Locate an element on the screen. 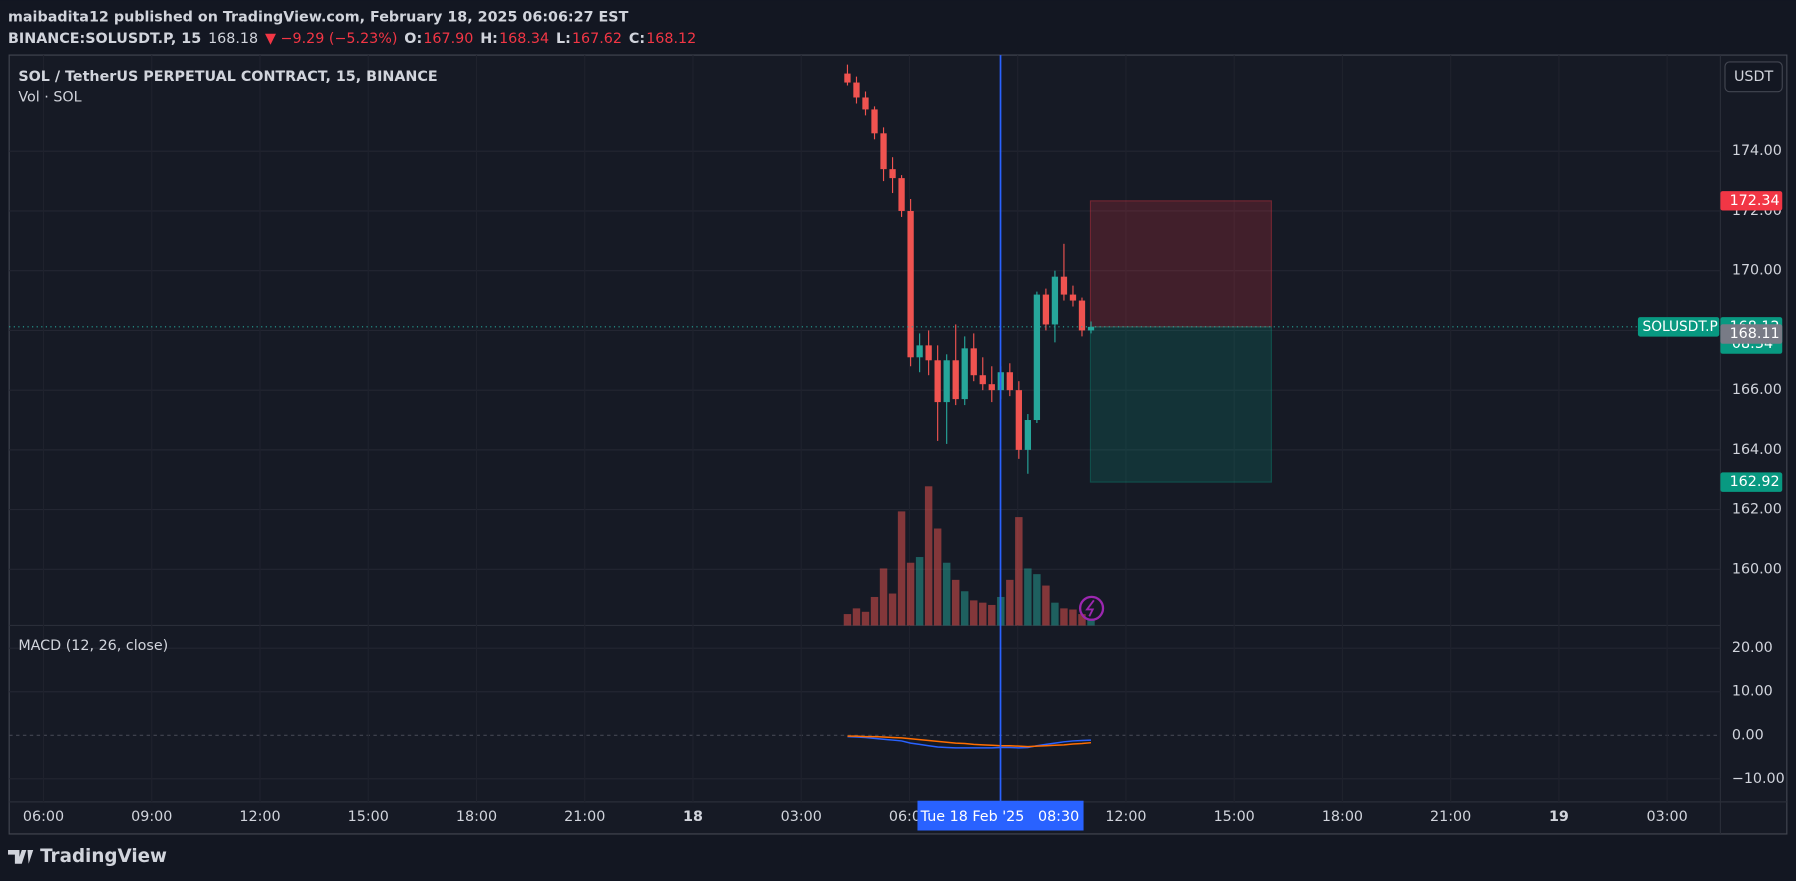  header-field: C: is located at coordinates (637, 39).